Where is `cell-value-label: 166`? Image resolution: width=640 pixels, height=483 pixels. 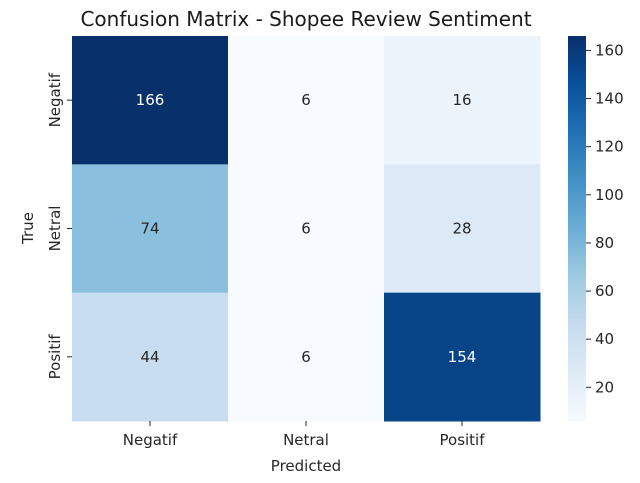 cell-value-label: 166 is located at coordinates (150, 100).